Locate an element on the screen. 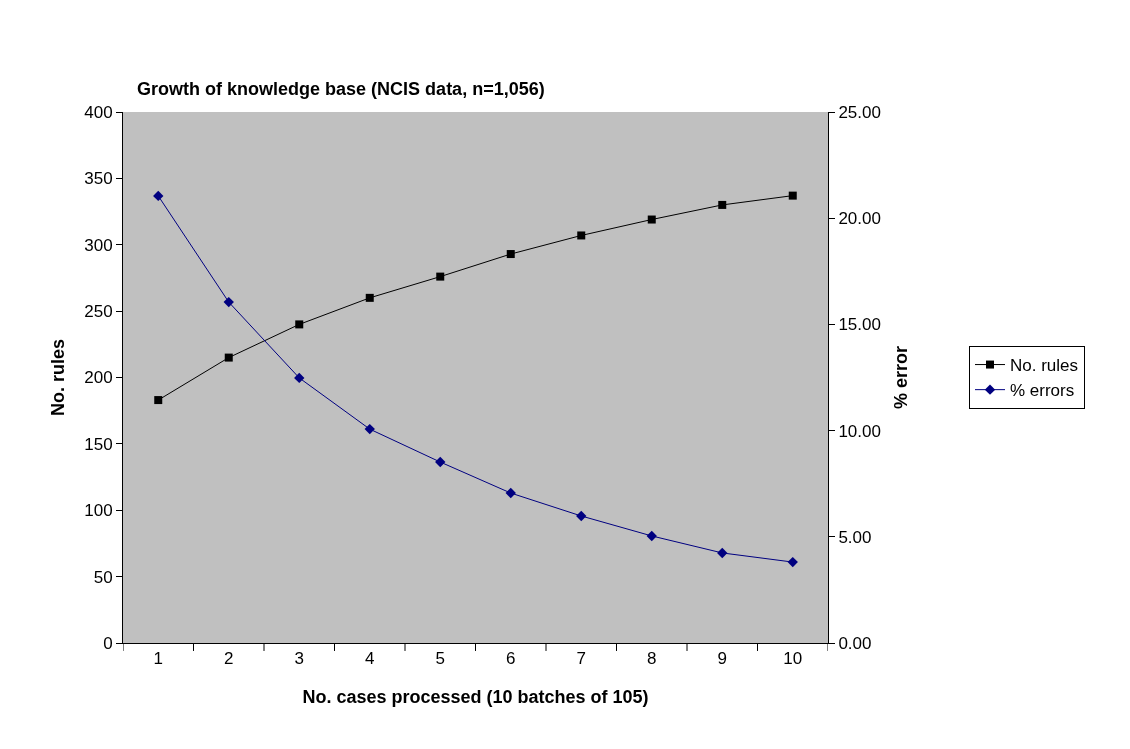 This screenshot has width=1130, height=749. y2-tick-label: 15.00 is located at coordinates (859, 325).